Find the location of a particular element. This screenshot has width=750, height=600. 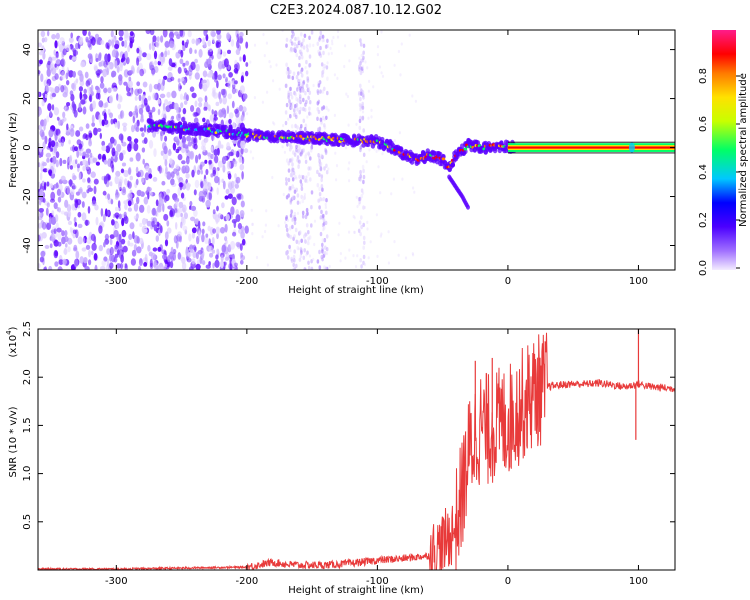

snr-y-label: SNR (10 * v/v) is located at coordinates (13, 441).